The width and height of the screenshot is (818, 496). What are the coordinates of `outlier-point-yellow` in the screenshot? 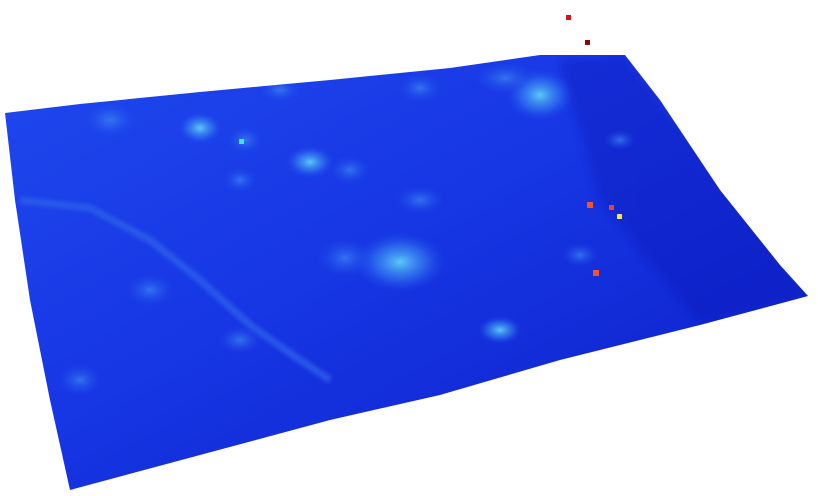 It's located at (619, 216).